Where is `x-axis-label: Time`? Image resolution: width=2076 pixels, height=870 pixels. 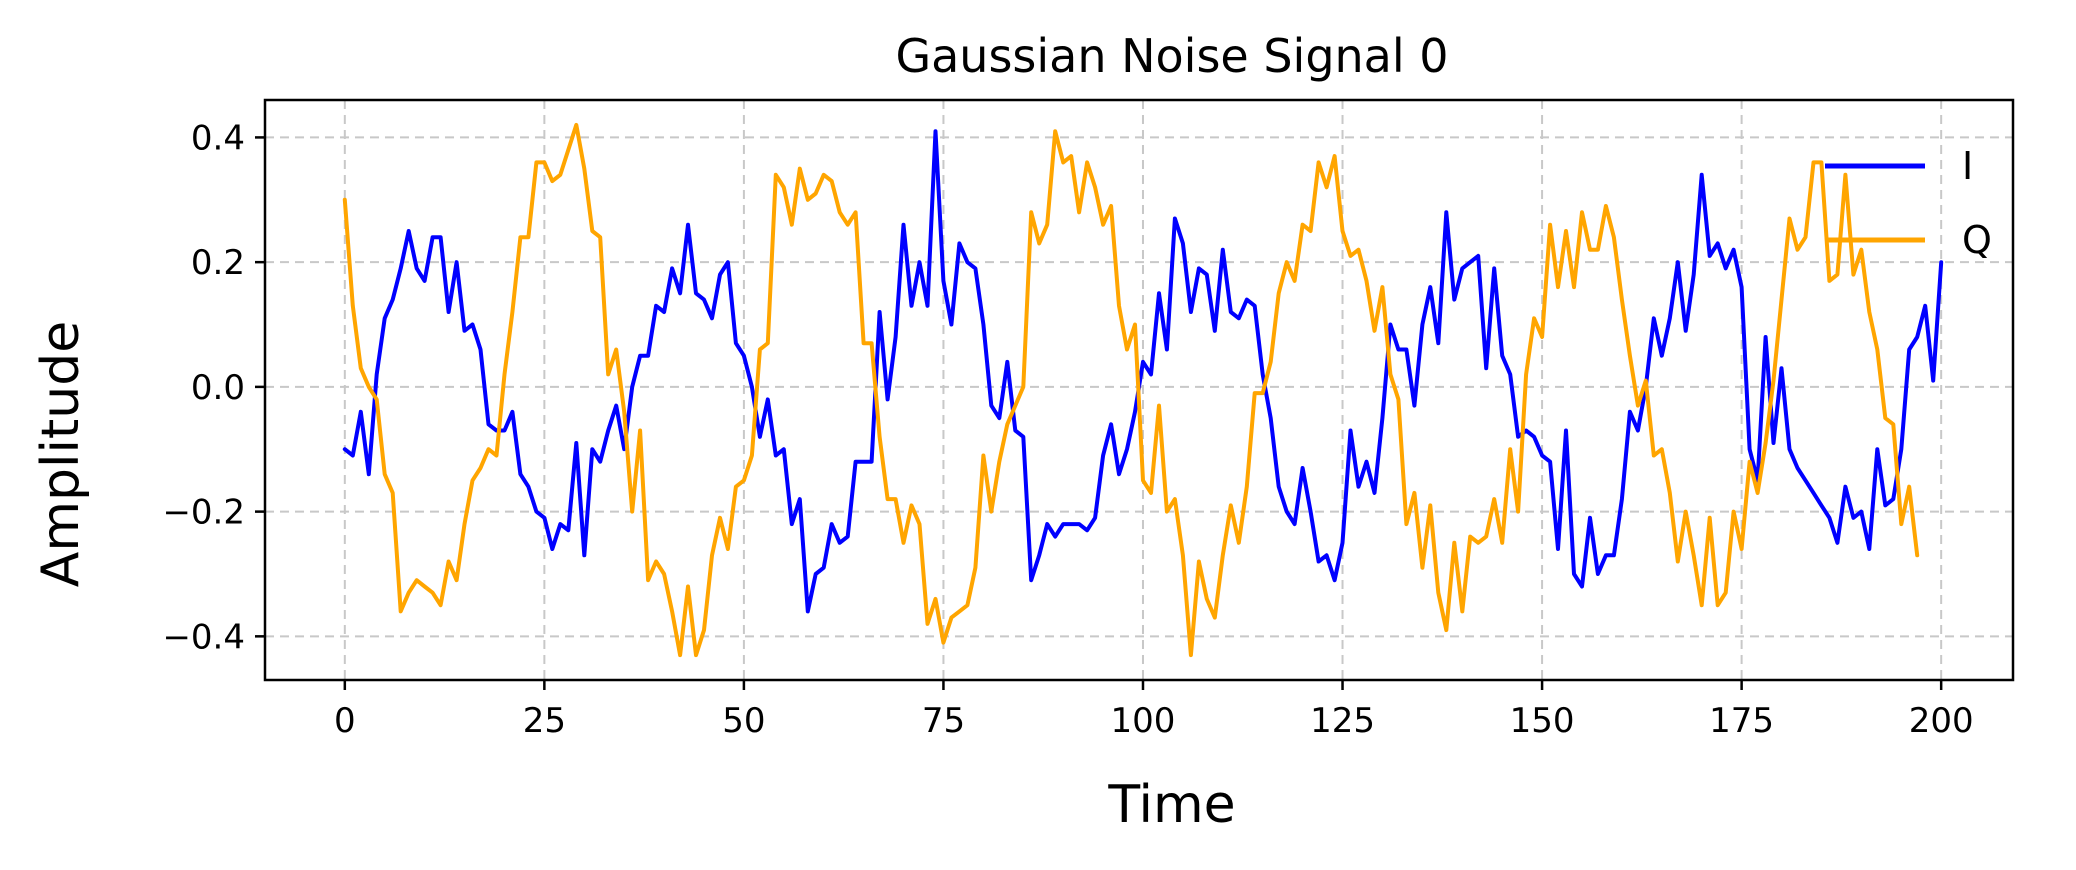 x-axis-label: Time is located at coordinates (1171, 805).